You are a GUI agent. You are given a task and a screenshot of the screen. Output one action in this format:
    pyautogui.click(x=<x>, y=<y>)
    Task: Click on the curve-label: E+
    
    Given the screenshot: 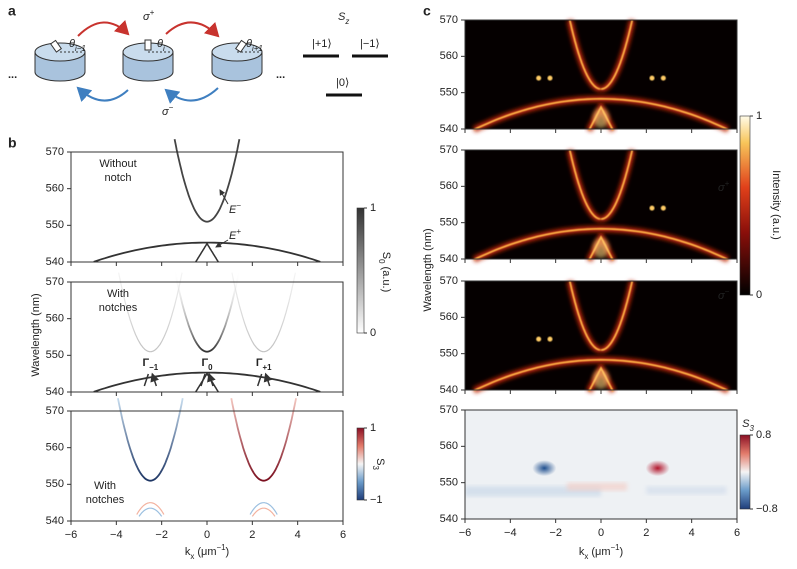 What is the action you would take?
    pyautogui.click(x=235, y=234)
    